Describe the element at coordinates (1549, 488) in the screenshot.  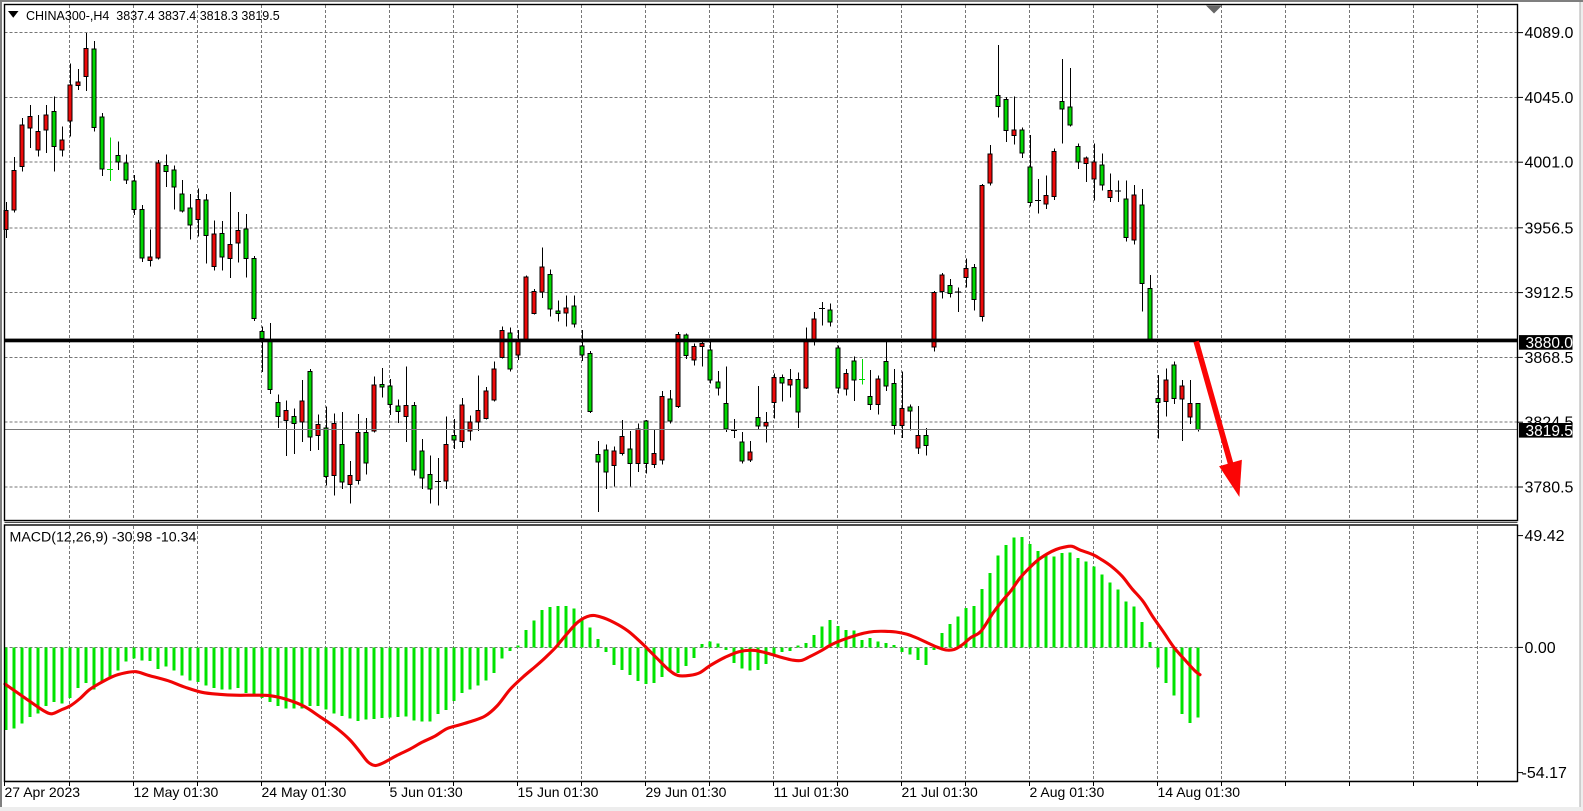
I see `svg-text: 3780.5` at that location.